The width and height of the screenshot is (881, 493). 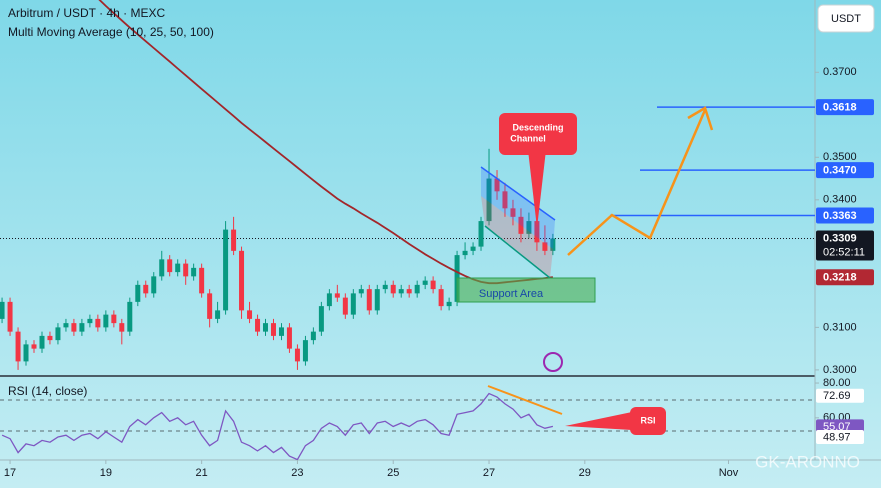 What do you see at coordinates (511, 294) in the screenshot?
I see `support-label: Support Area` at bounding box center [511, 294].